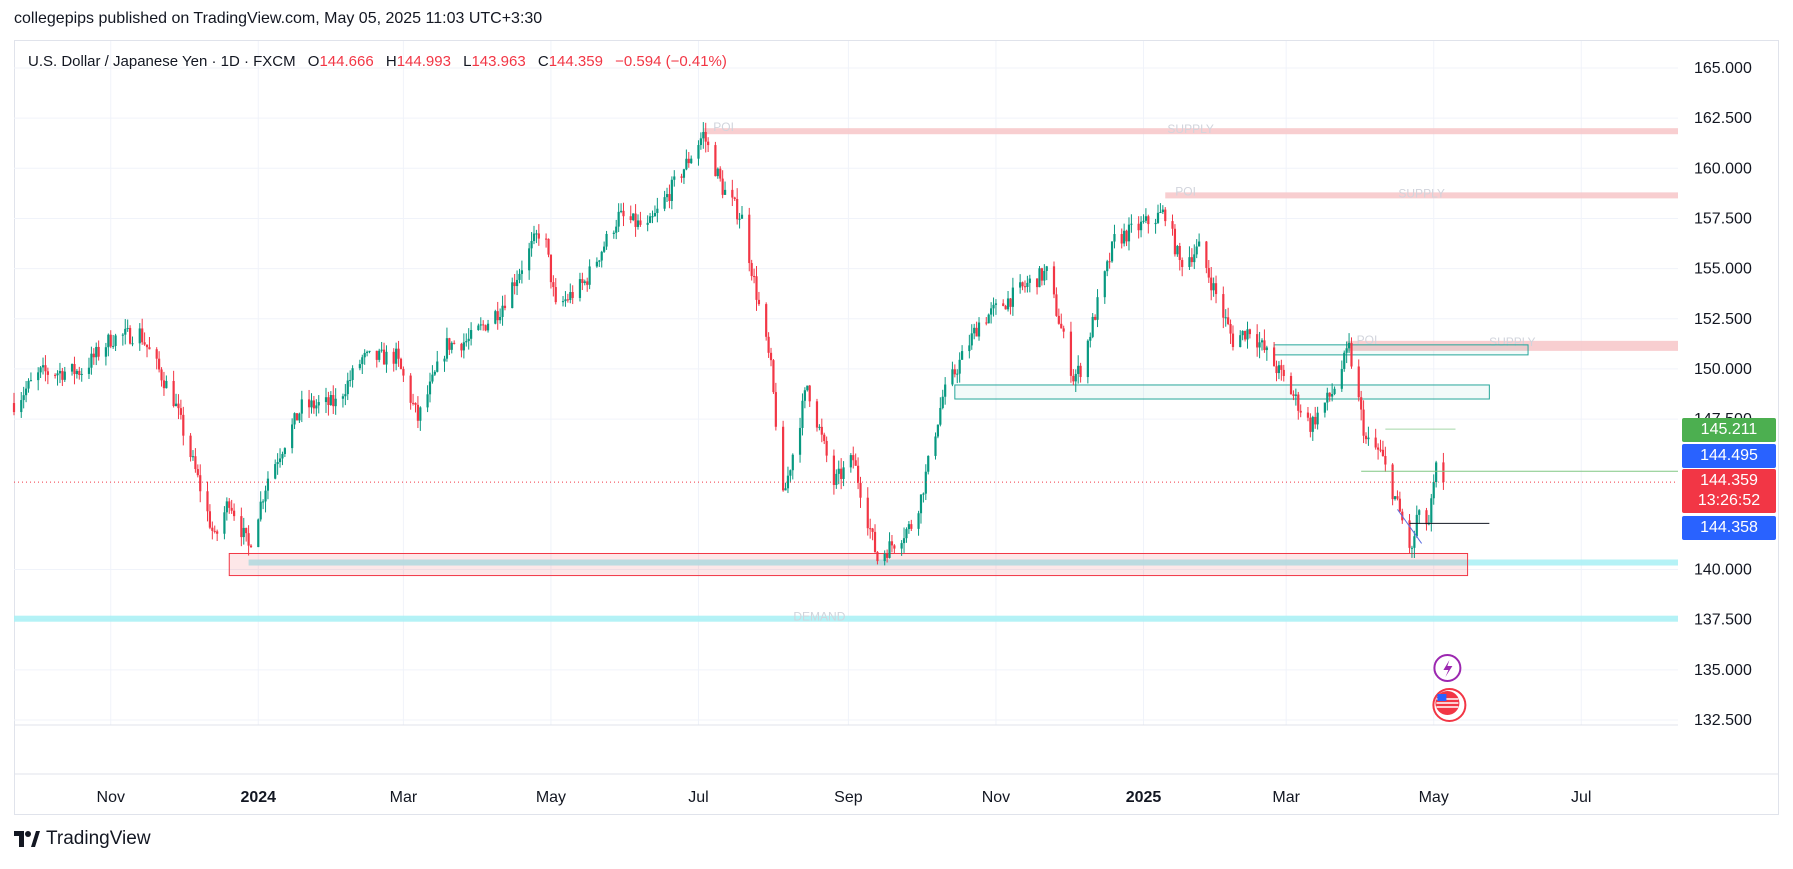 The width and height of the screenshot is (1793, 869). Describe the element at coordinates (404, 797) in the screenshot. I see `x-tick-label: Mar` at that location.